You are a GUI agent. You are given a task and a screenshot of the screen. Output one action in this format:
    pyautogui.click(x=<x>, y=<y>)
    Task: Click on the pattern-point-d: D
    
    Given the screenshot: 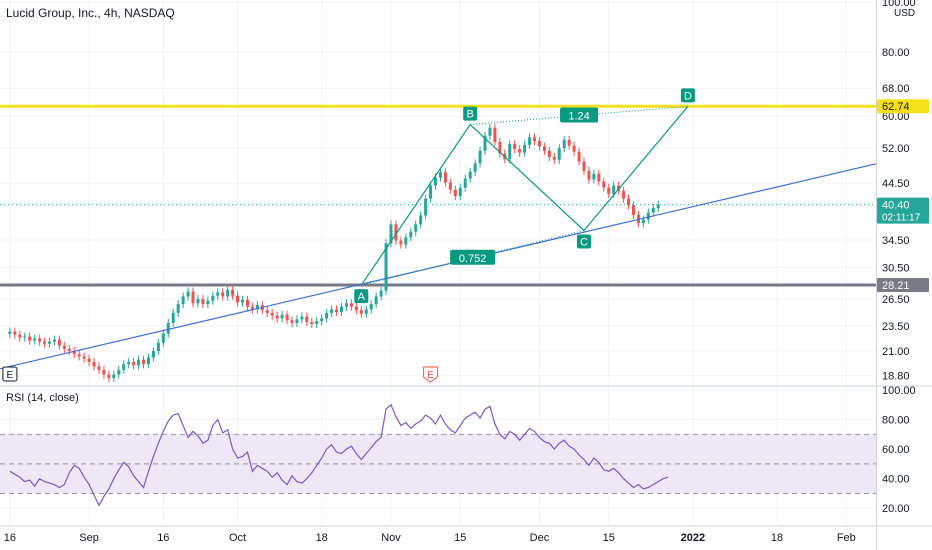 What is the action you would take?
    pyautogui.click(x=687, y=95)
    